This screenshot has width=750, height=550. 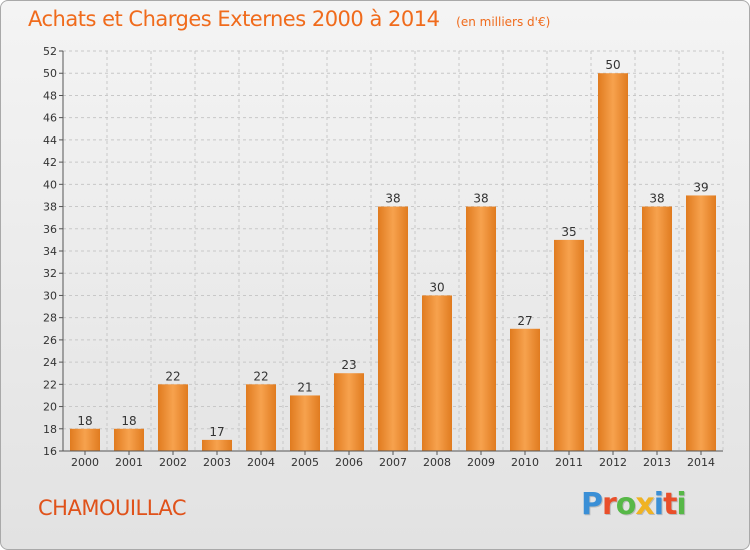 I want to click on logo-letter: r, so click(x=609, y=504).